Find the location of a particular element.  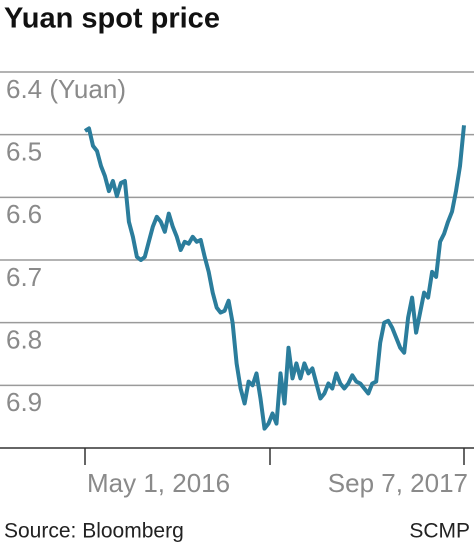

y-tick-label: 6.7 is located at coordinates (24, 277).